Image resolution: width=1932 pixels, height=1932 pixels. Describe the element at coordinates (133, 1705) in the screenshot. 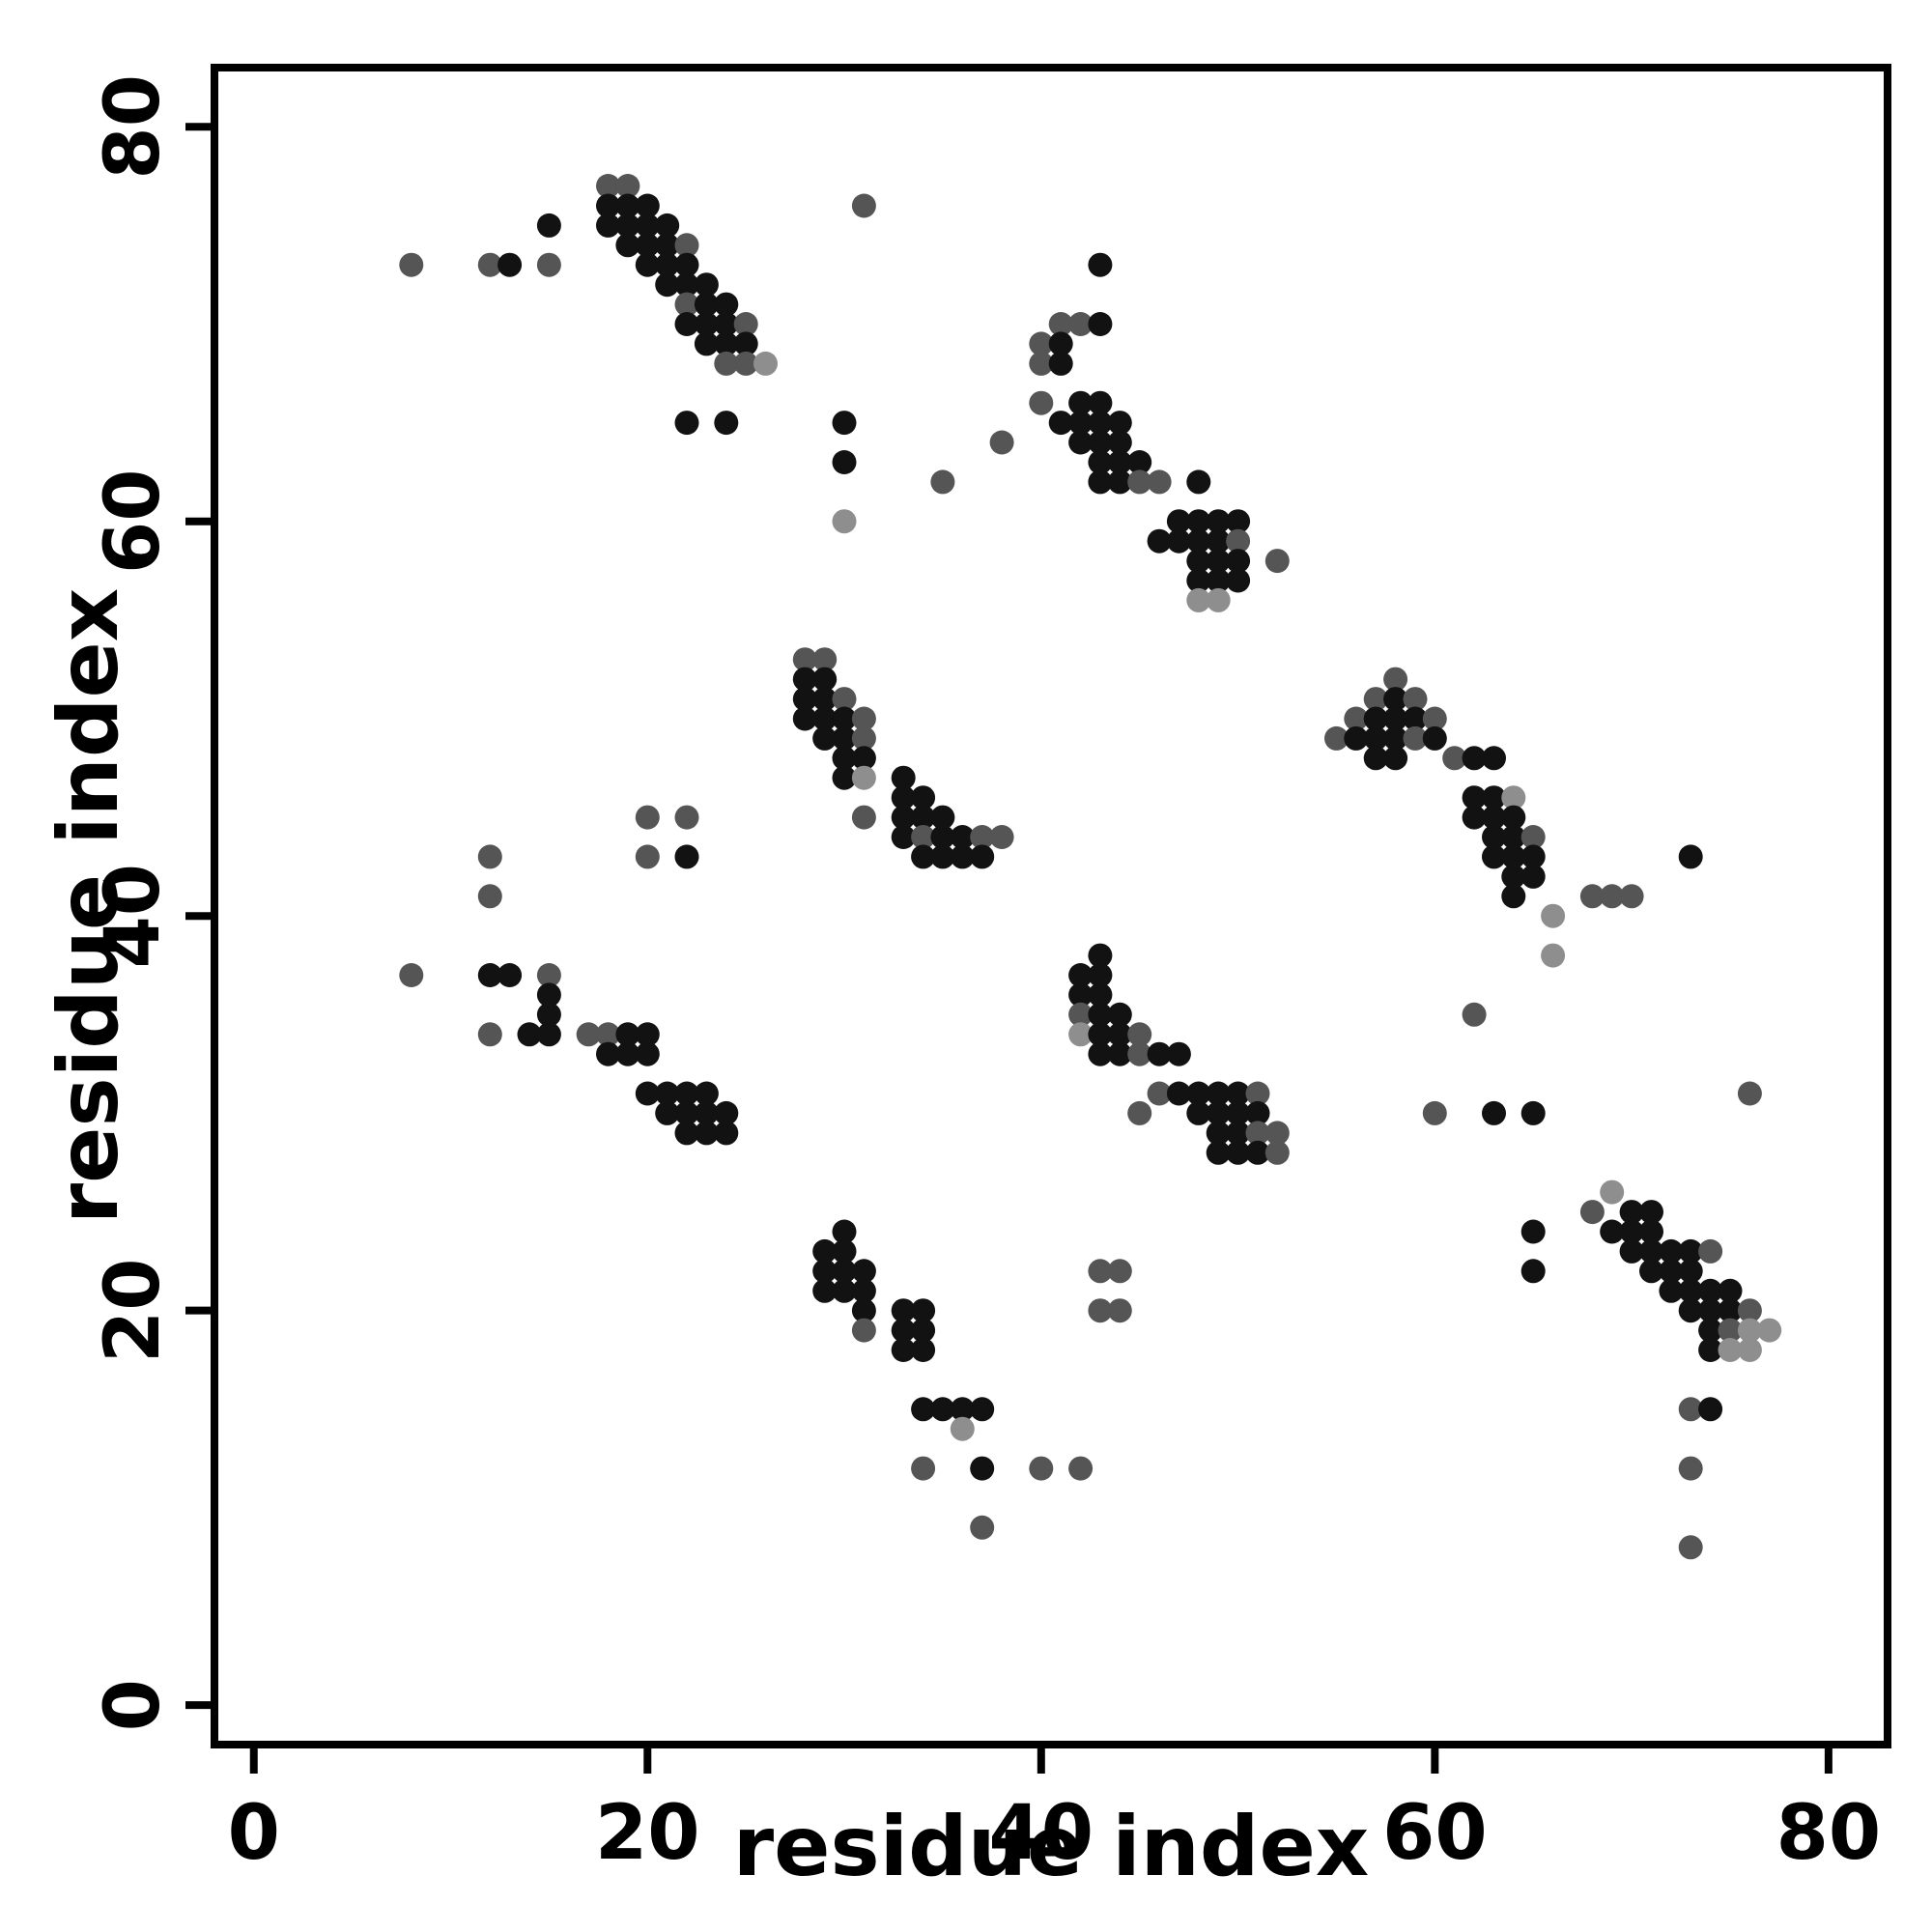

I see `y-tick-label: 0` at that location.